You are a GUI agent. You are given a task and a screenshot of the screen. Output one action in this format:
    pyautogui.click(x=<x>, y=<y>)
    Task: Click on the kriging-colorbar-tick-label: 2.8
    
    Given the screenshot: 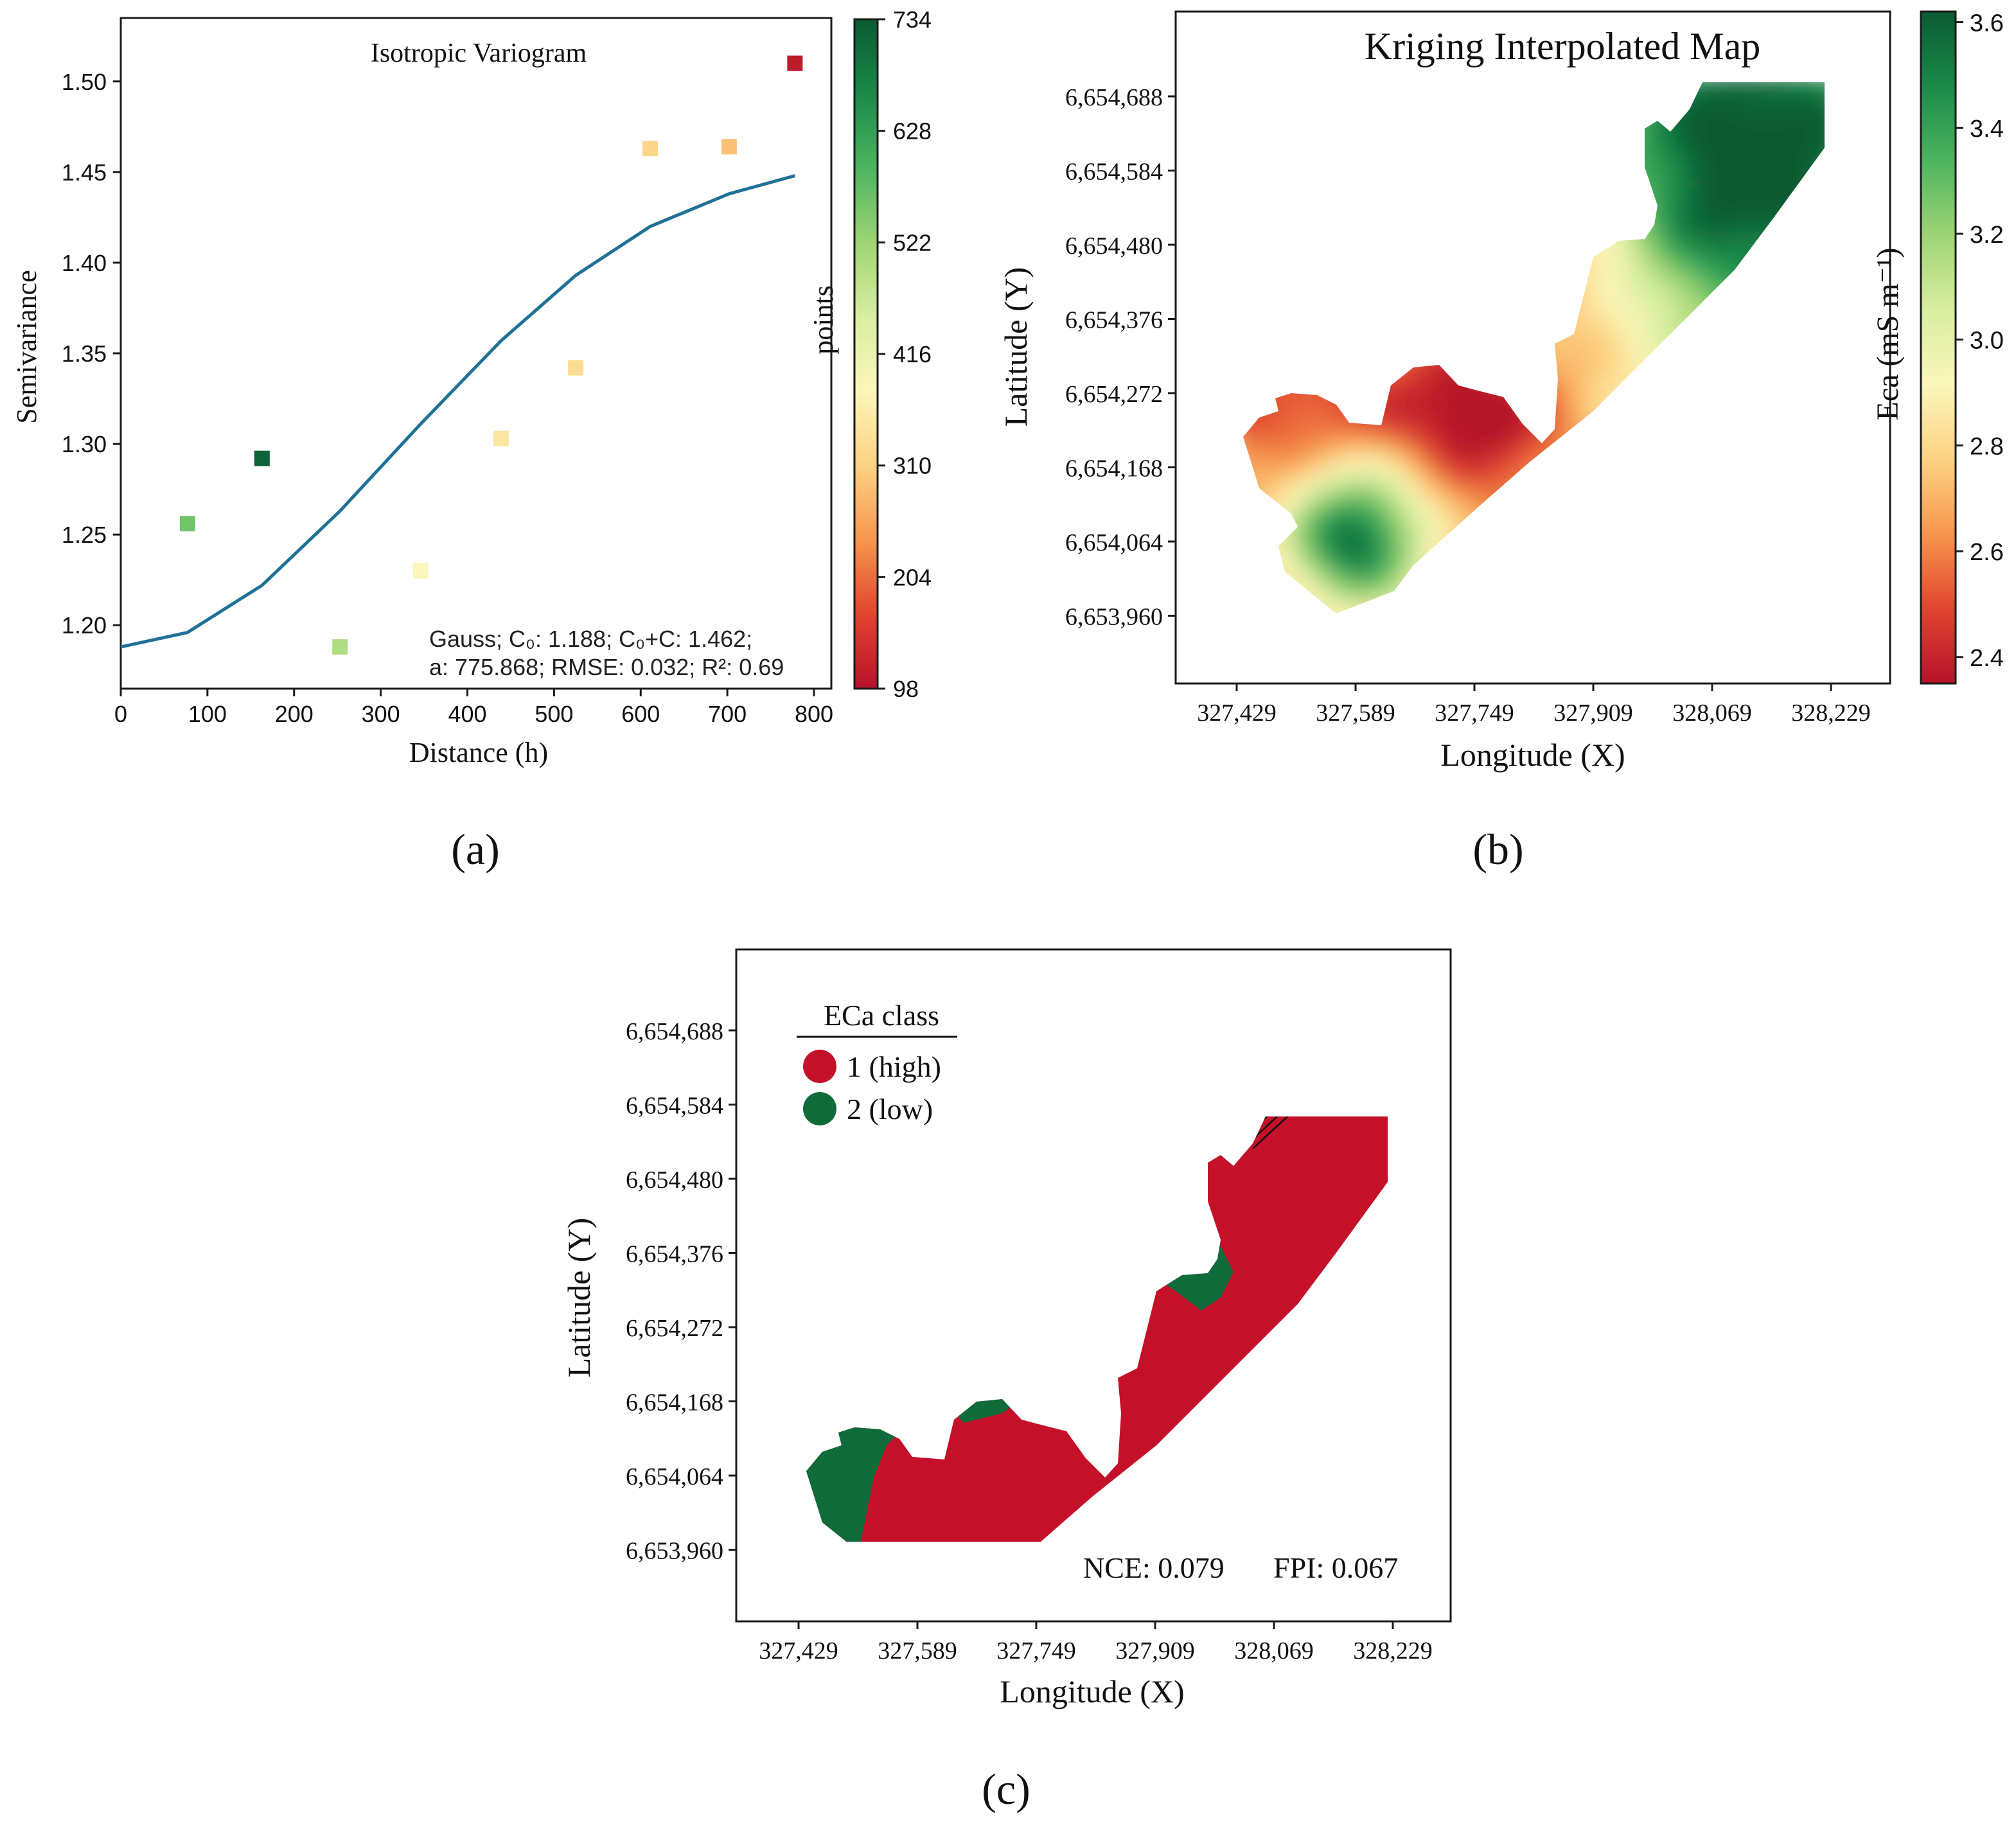 What is the action you would take?
    pyautogui.click(x=1987, y=447)
    